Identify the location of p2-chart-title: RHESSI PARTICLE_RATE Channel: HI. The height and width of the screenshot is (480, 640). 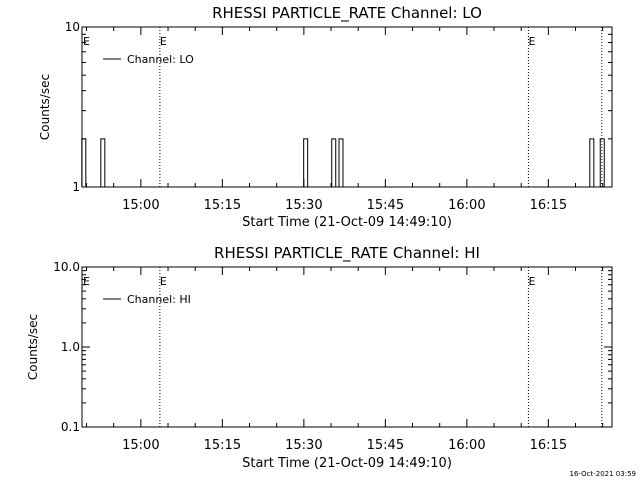
(347, 253).